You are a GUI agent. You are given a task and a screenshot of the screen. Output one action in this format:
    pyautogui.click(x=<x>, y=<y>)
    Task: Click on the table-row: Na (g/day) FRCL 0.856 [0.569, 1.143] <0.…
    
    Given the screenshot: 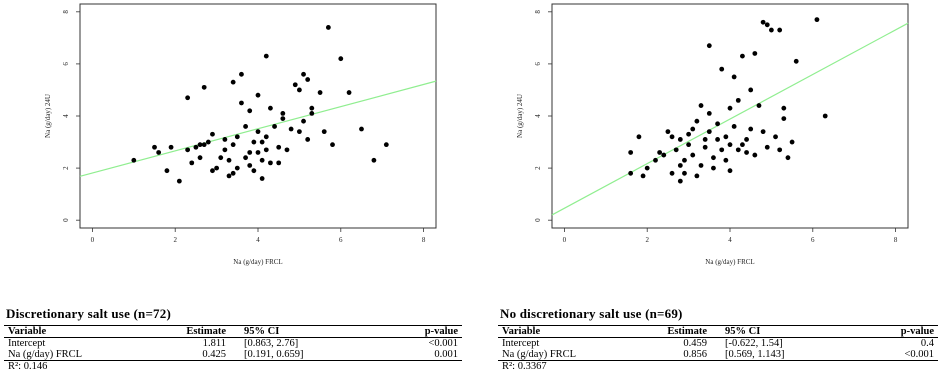 What is the action you would take?
    pyautogui.click(x=718, y=355)
    